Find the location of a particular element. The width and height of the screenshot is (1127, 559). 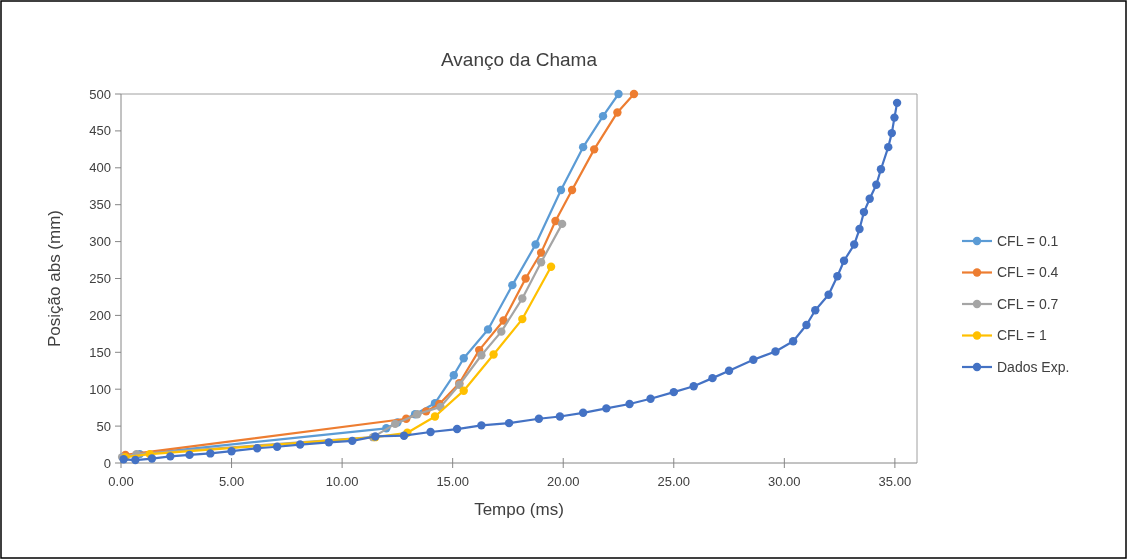

y-tick-label: 450 is located at coordinates (100, 131).